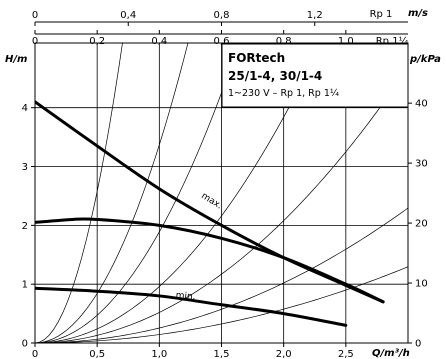  What do you see at coordinates (421, 104) in the screenshot?
I see `y-right-tick-label-4: 40` at bounding box center [421, 104].